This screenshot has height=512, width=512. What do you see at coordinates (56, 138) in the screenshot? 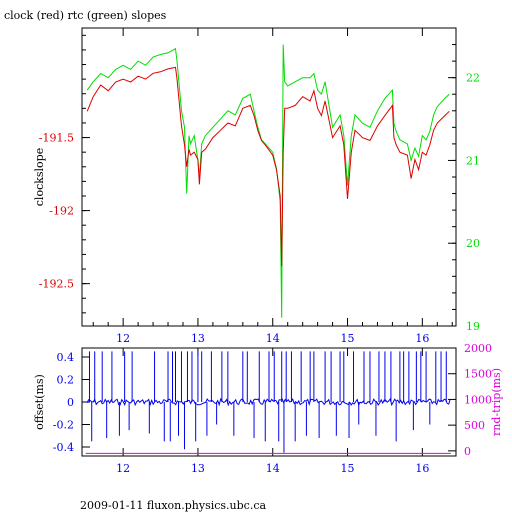
I see `top-y-tick-label-left: -191.5` at bounding box center [56, 138].